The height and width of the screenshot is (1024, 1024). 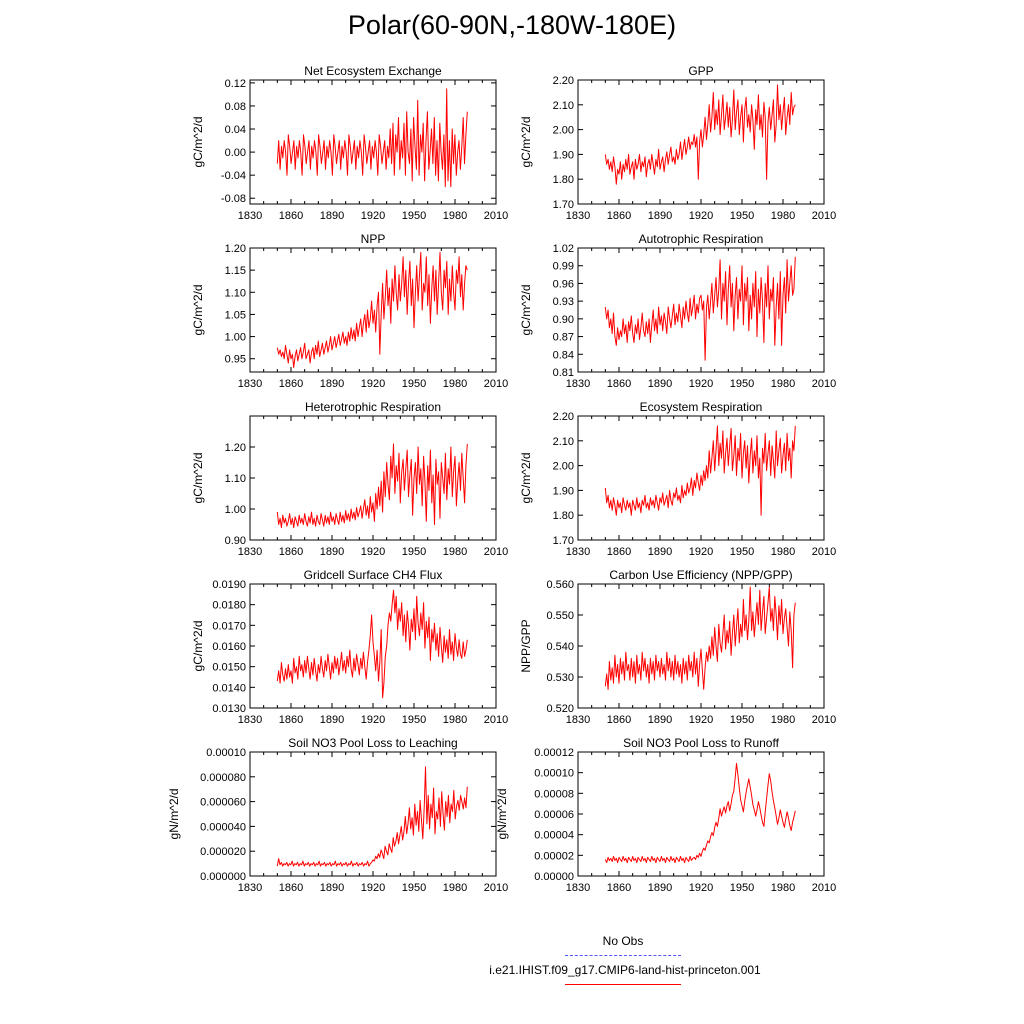 I want to click on page-title: Polar(60-90N,-180W-180E), so click(x=512, y=25).